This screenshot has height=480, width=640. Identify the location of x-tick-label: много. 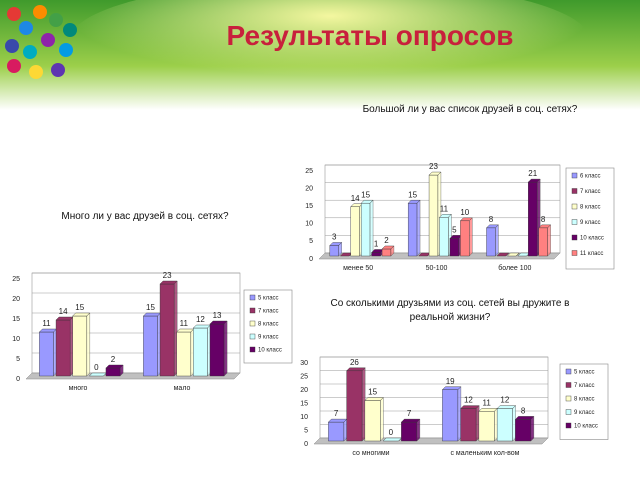
(78, 388).